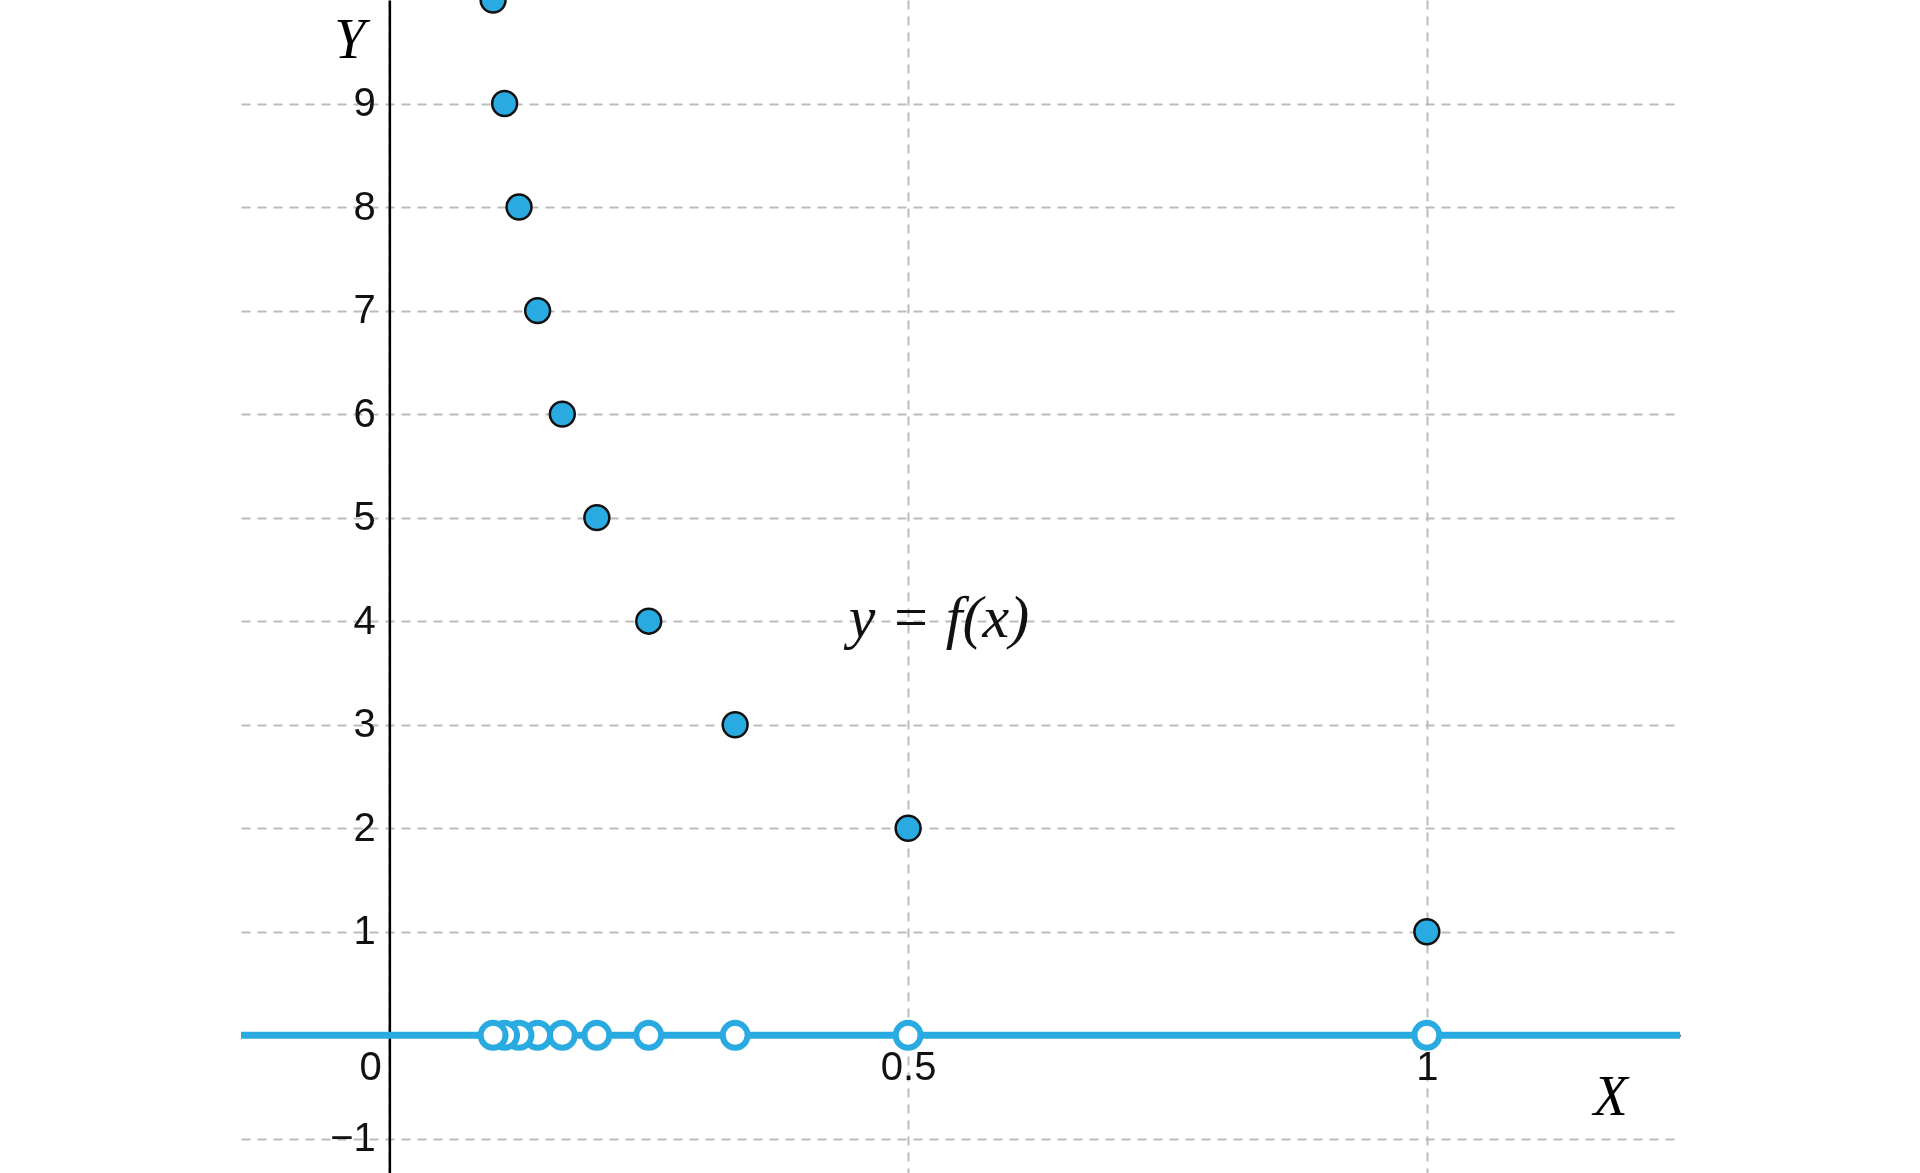 This screenshot has height=1173, width=1920. What do you see at coordinates (370, 1065) in the screenshot?
I see `x-tick-label: 0` at bounding box center [370, 1065].